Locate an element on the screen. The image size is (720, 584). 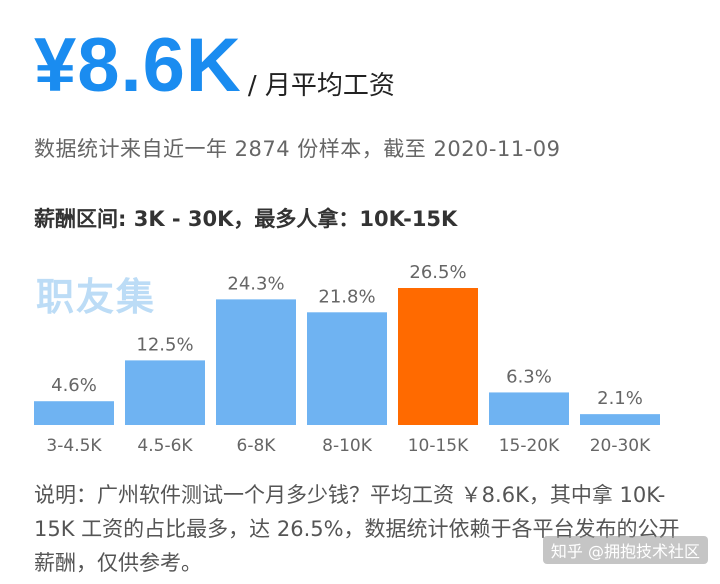
average-salary: ¥8.6K is located at coordinates (138, 65).